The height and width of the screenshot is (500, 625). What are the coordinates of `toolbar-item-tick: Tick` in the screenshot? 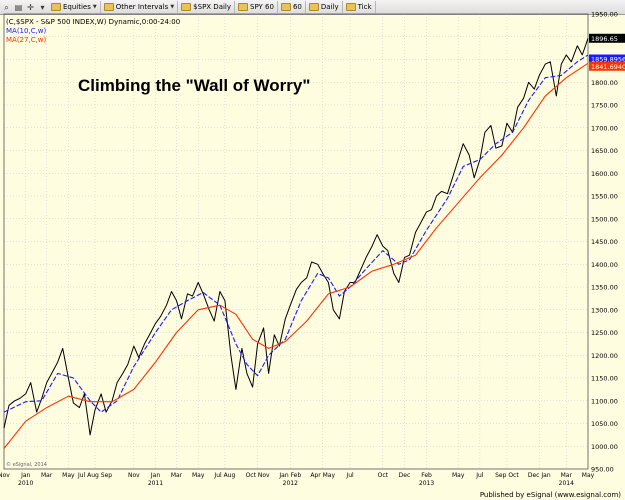 It's located at (359, 7).